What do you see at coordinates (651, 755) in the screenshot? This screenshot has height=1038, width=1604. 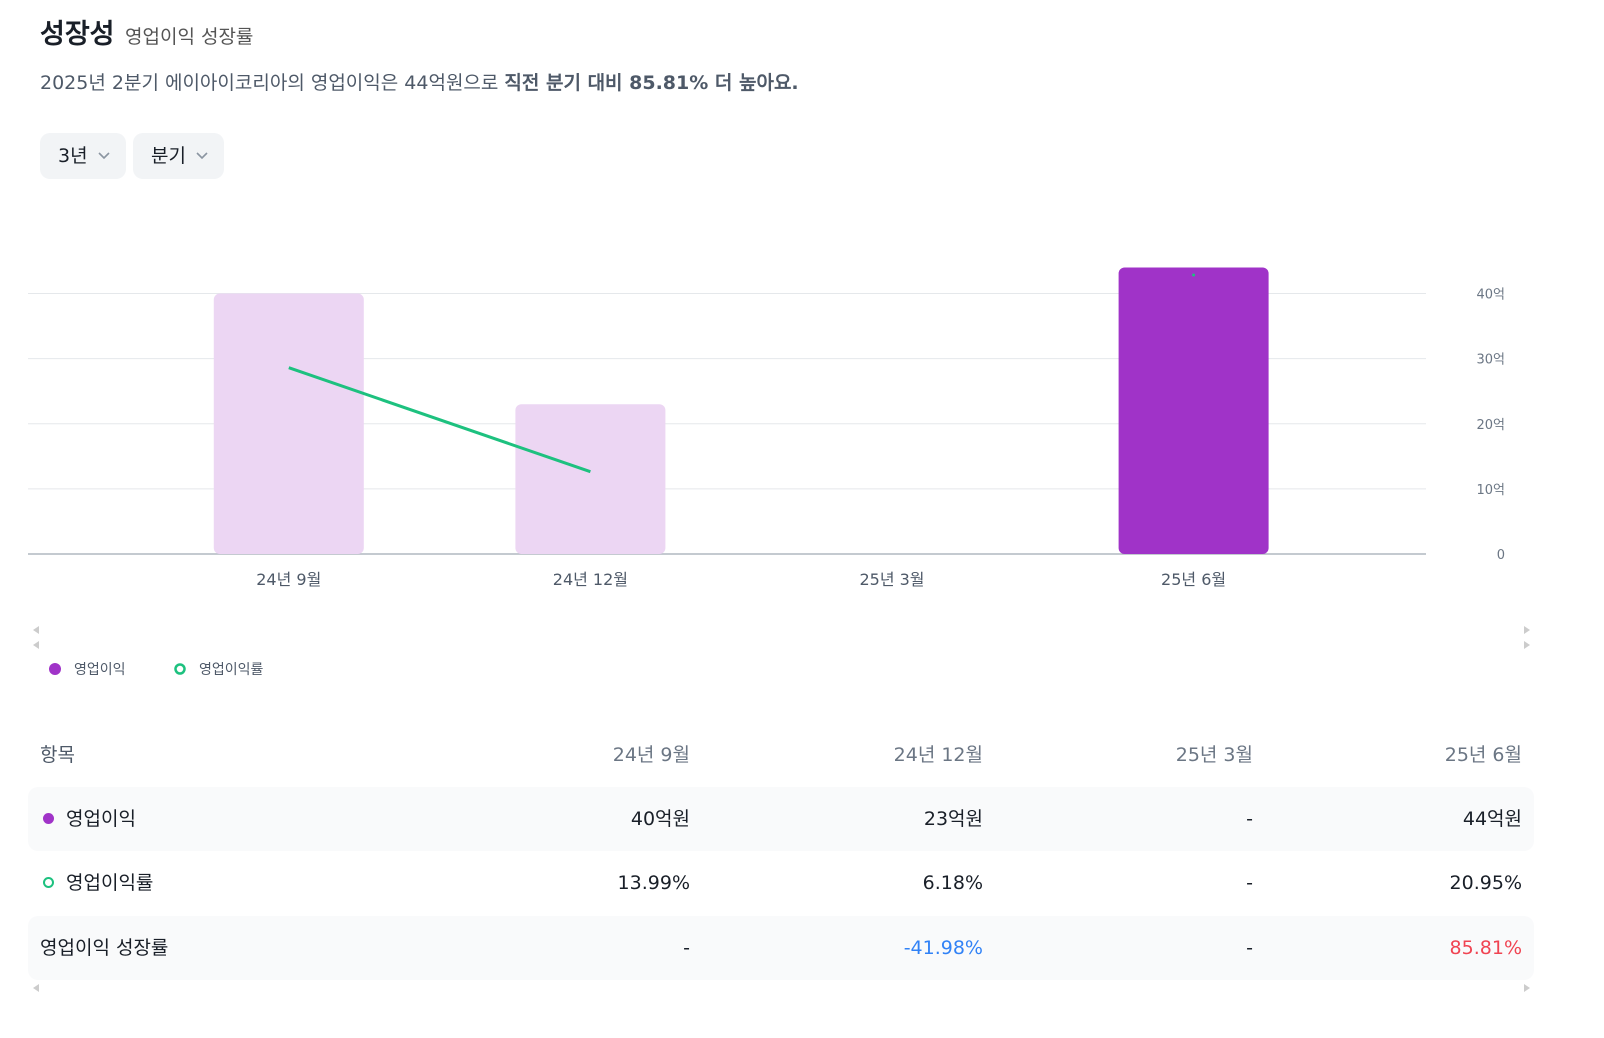 I see `table-header: 24년 9월` at bounding box center [651, 755].